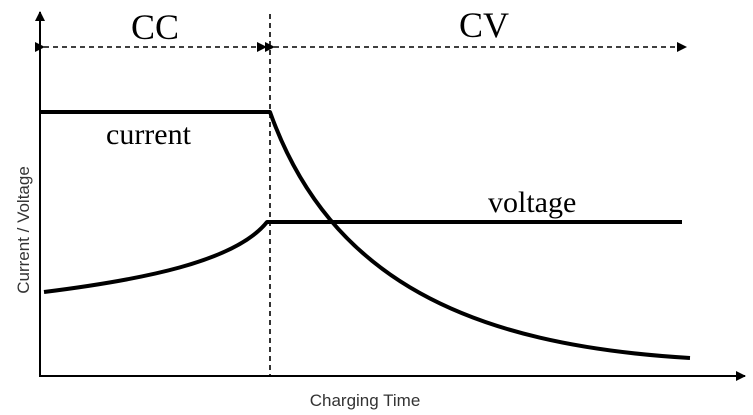  What do you see at coordinates (484, 25) in the screenshot?
I see `cv-phase-label: CV` at bounding box center [484, 25].